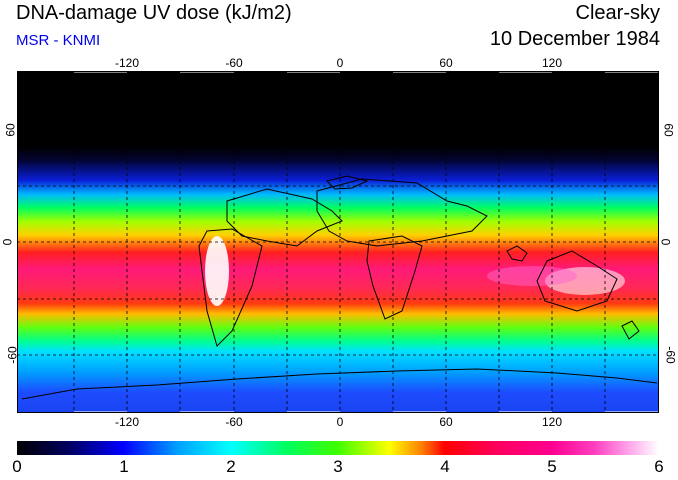  I want to click on lon-label-top-60w: -60, so click(234, 63).